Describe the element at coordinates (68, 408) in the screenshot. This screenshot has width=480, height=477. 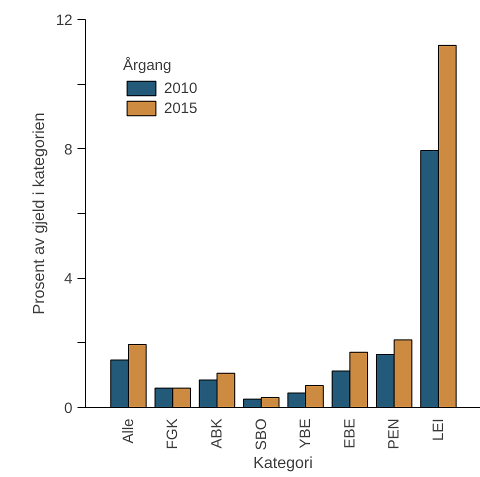
I see `y-tick-label: 0` at that location.